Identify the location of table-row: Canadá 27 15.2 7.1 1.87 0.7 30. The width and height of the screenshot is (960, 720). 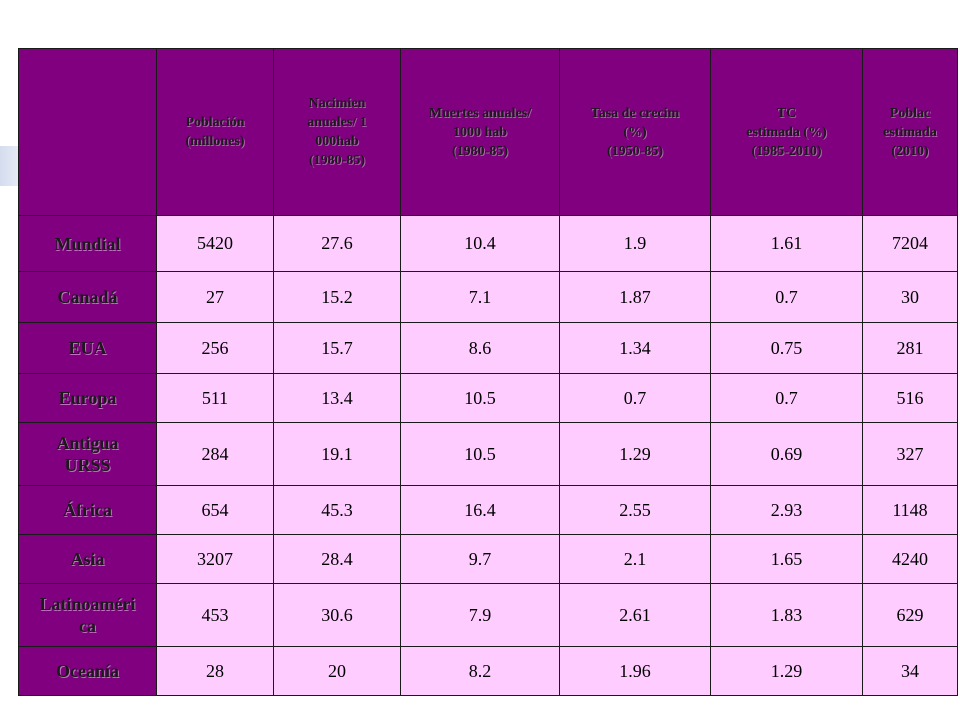
(488, 297).